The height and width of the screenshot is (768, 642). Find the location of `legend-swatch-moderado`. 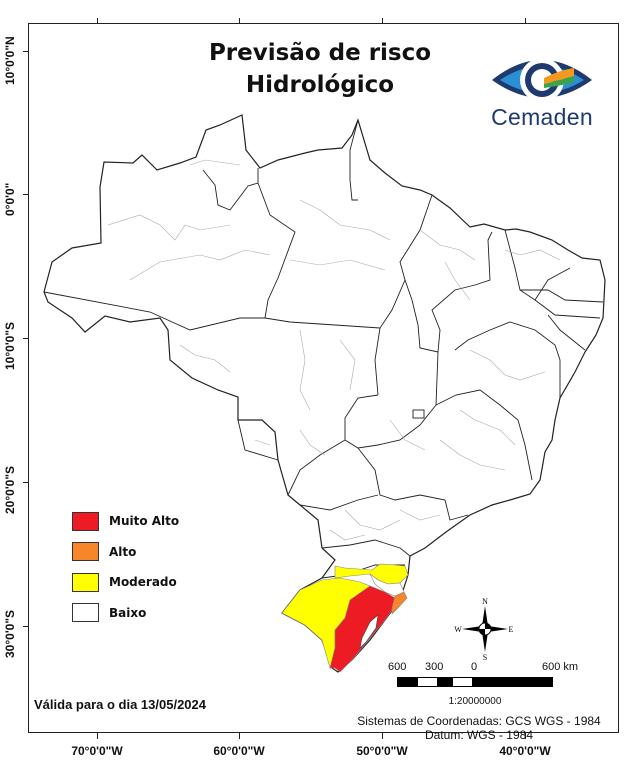

legend-swatch-moderado is located at coordinates (85, 582).